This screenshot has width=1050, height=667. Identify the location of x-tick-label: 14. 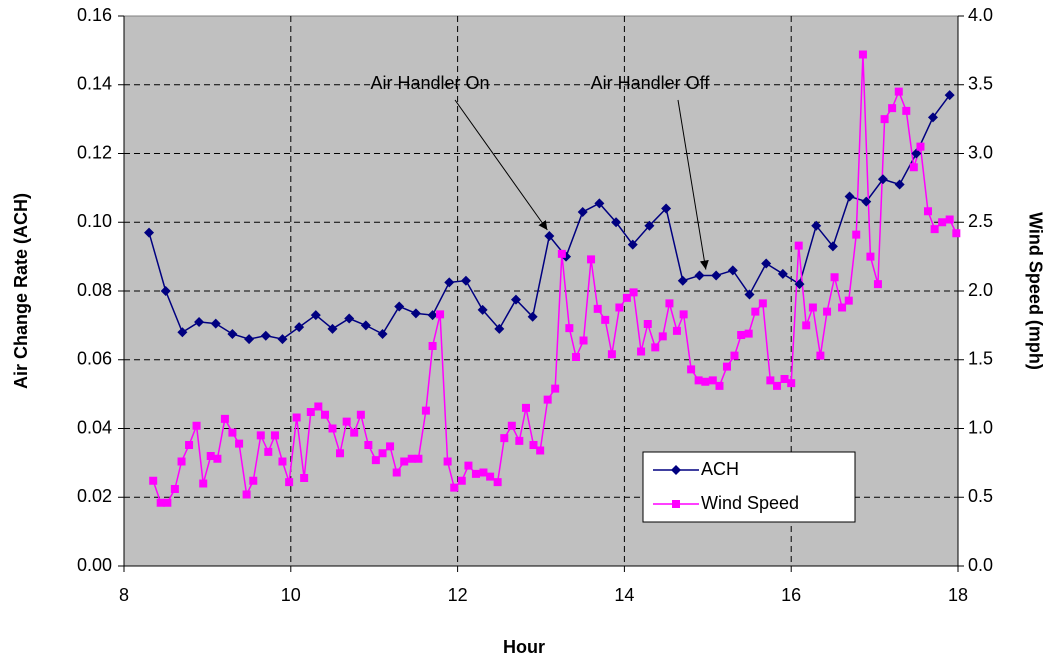
(624, 595).